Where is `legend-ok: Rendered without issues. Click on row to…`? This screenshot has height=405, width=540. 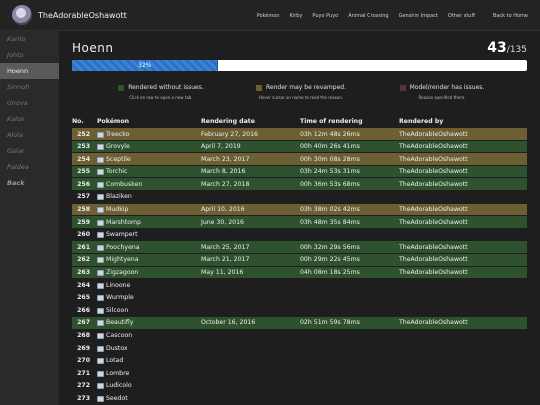 legend-ok: Rendered without issues. Click on row to… is located at coordinates (161, 92).